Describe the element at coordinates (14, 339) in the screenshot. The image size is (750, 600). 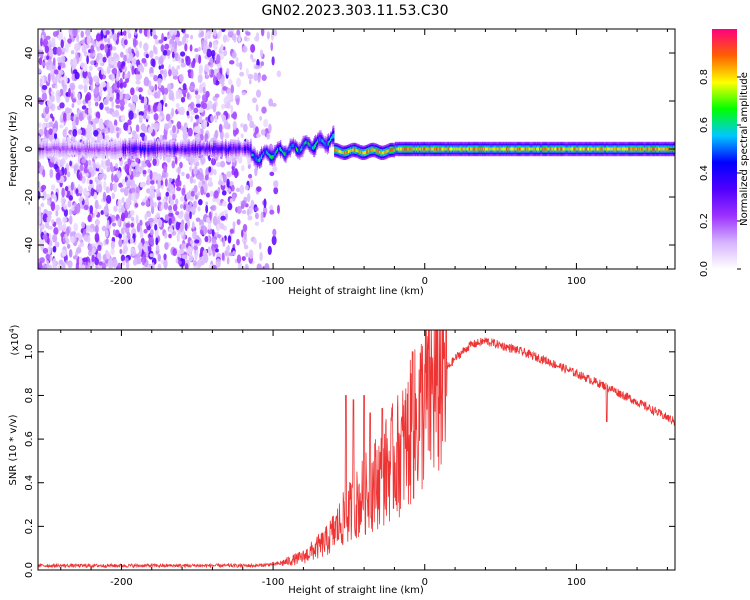
I see `snr-scale-label: (x104)` at that location.